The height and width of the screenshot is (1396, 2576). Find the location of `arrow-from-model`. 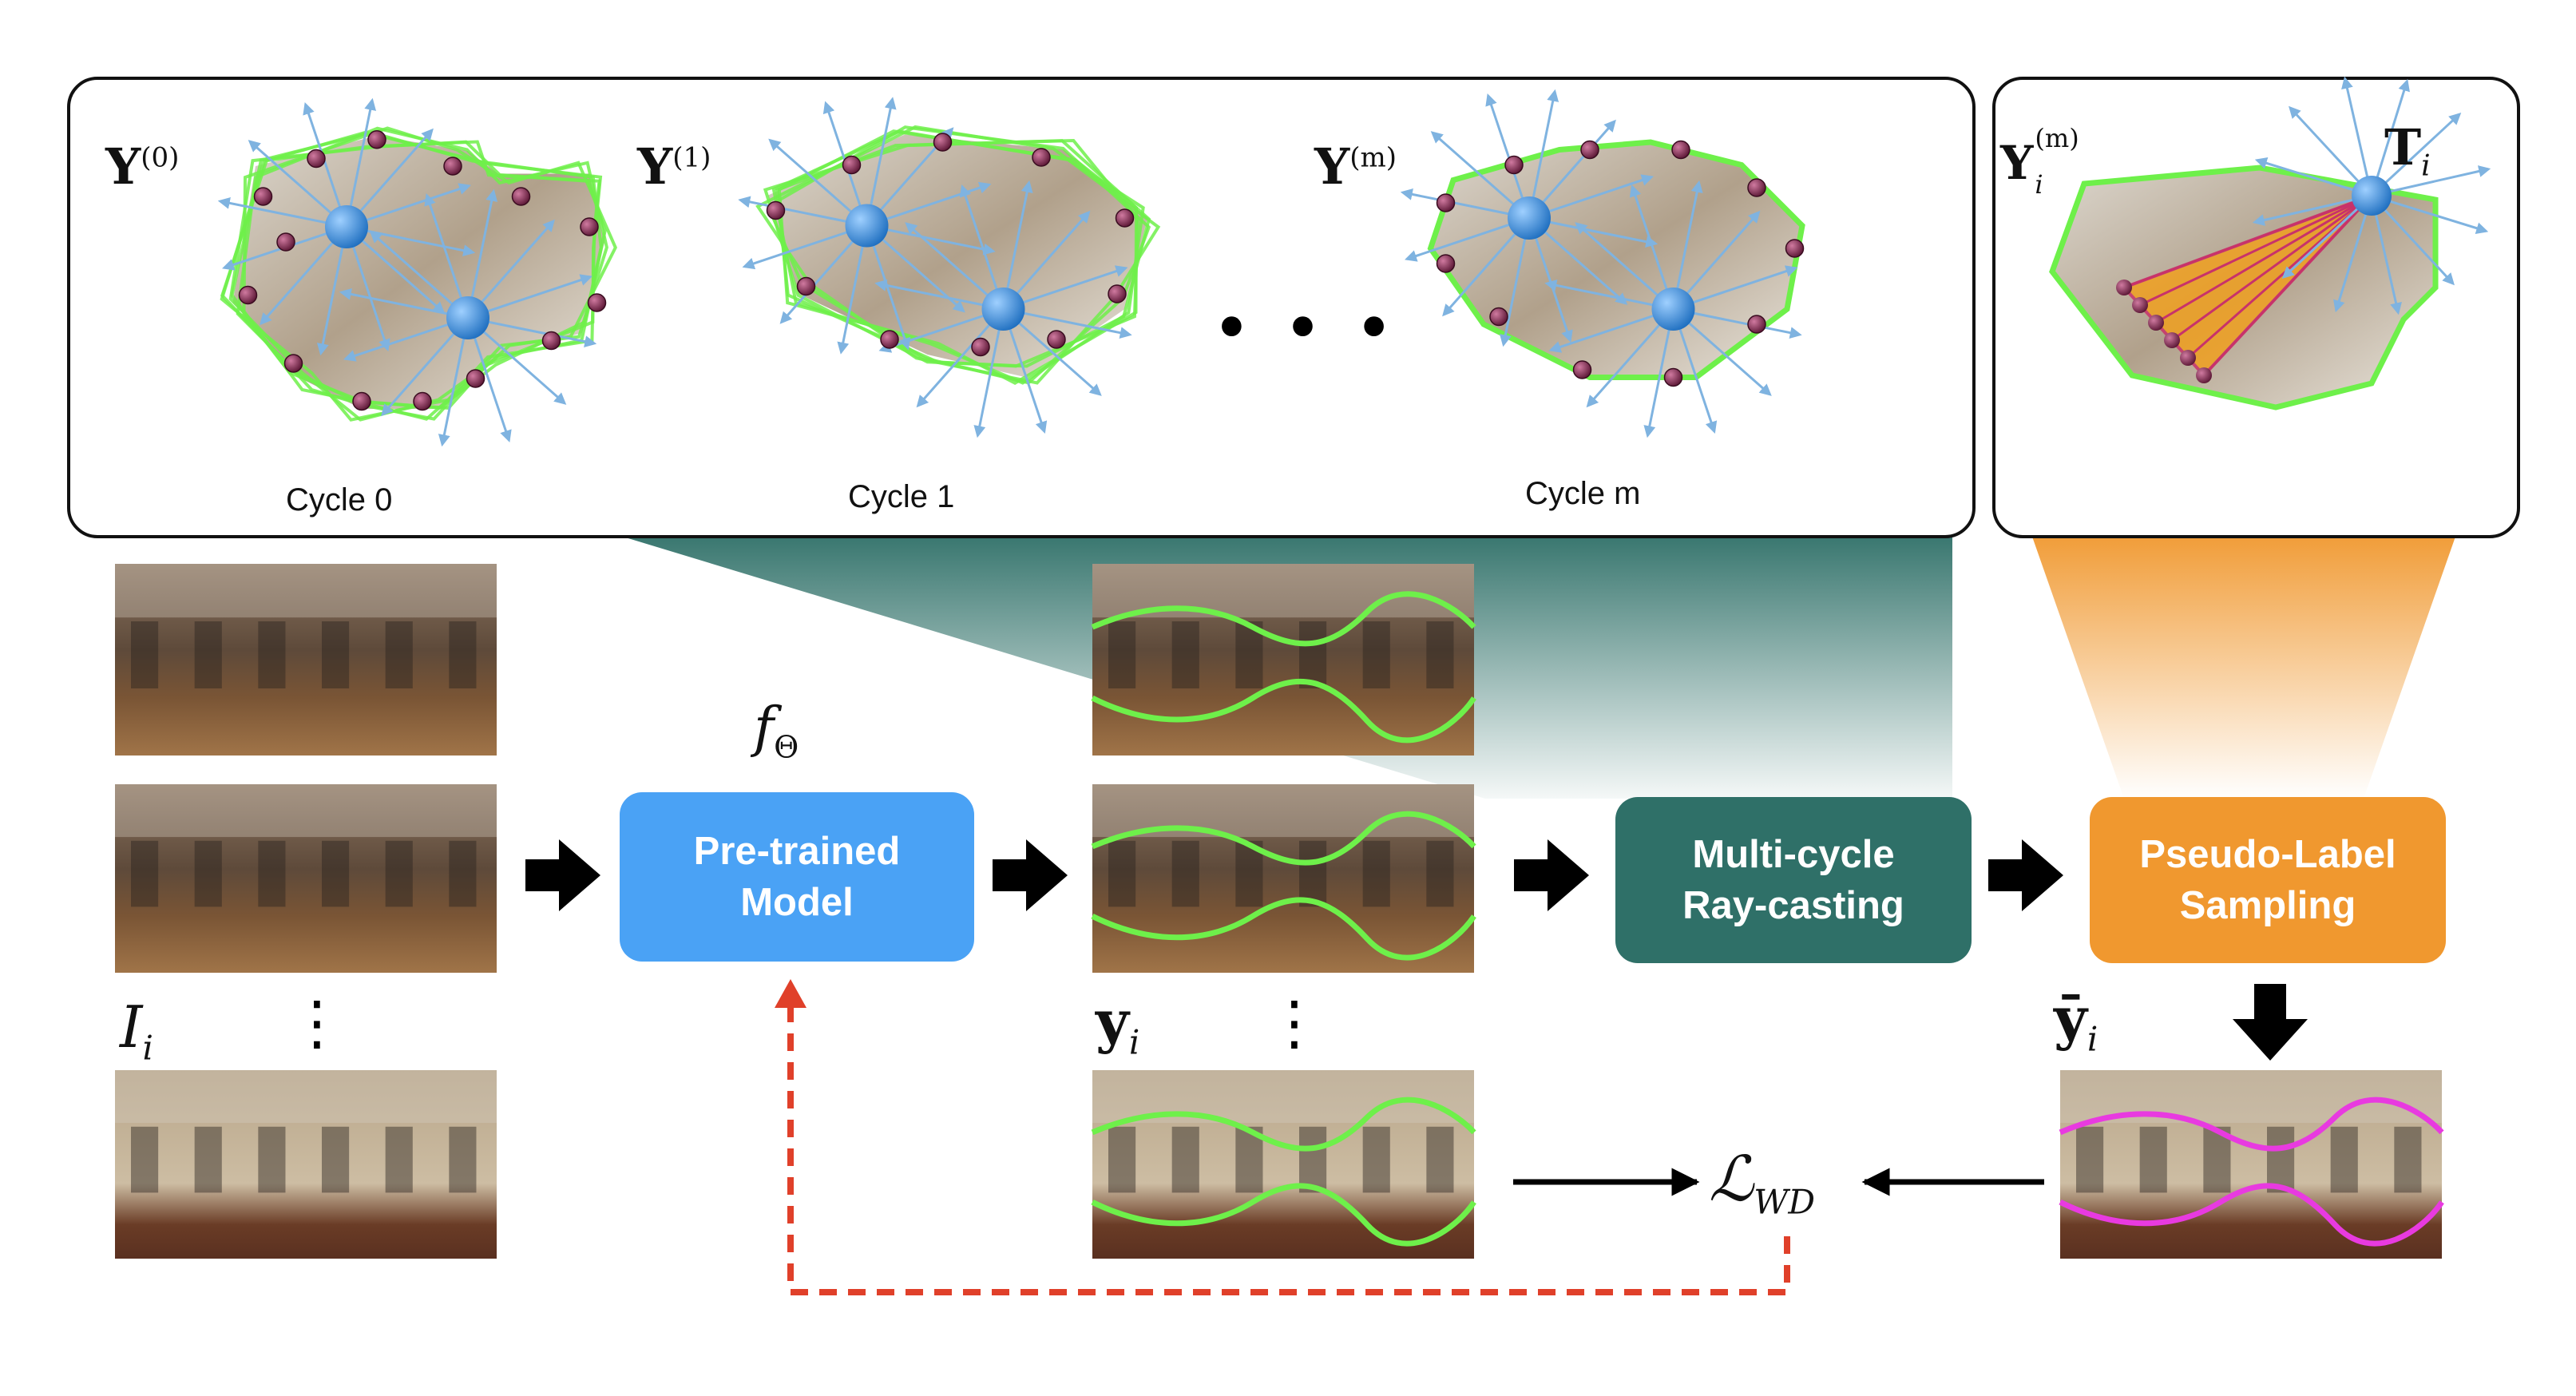

arrow-from-model is located at coordinates (1030, 875).